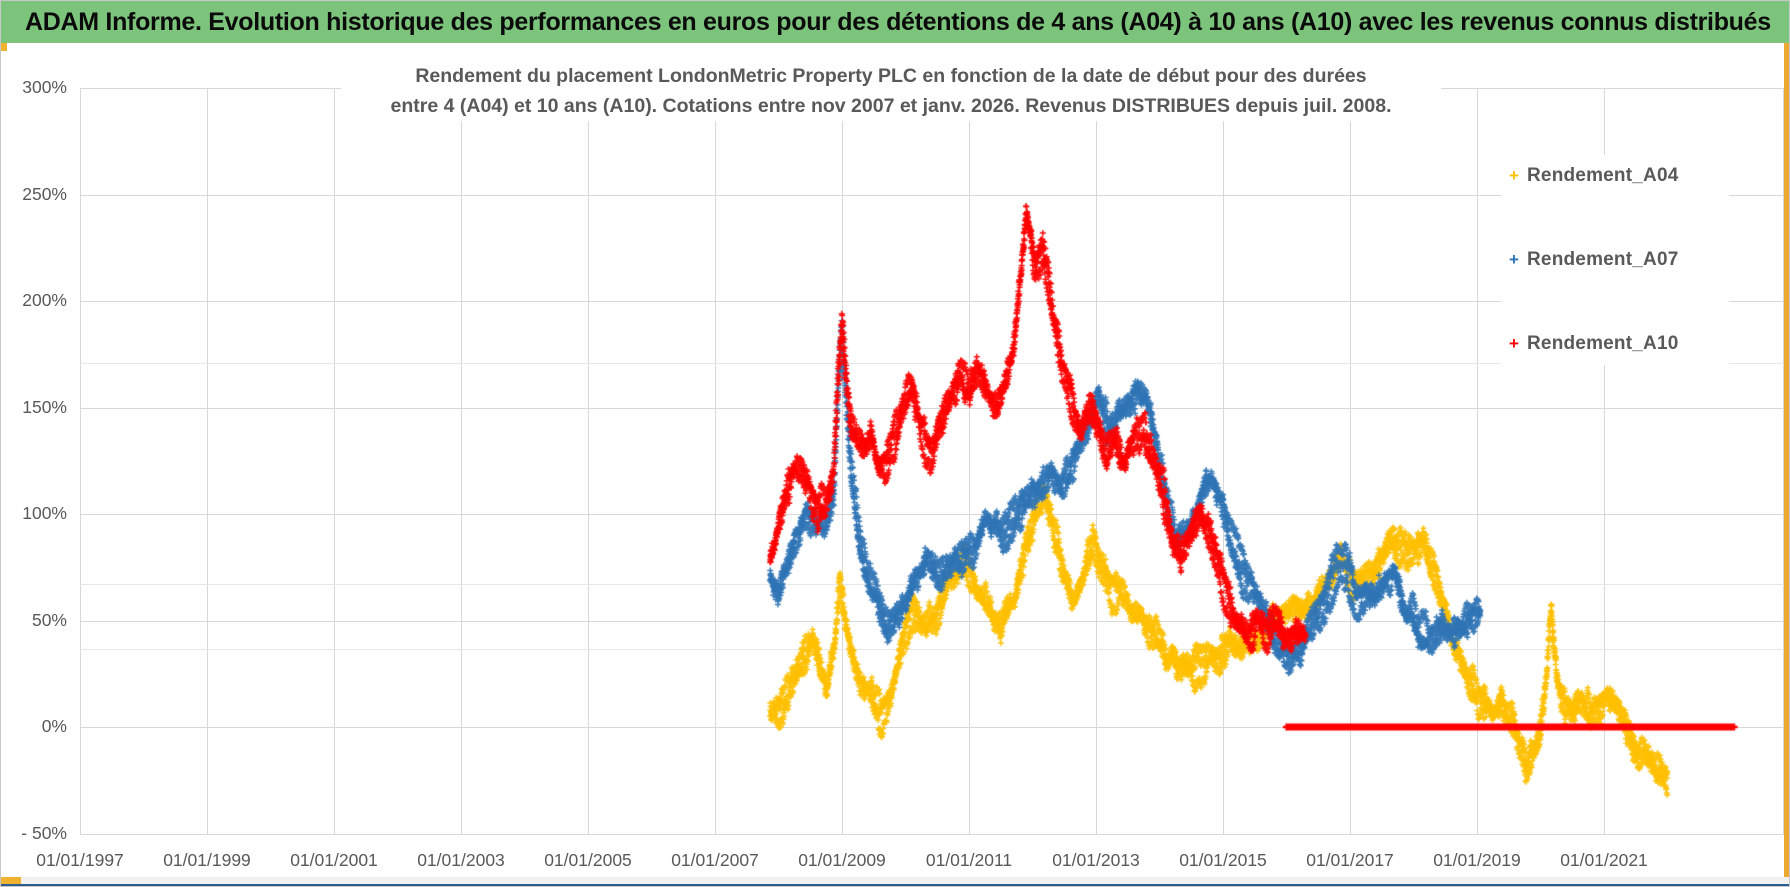 The image size is (1790, 887). I want to click on y-tick-label: 100%, so click(44, 513).